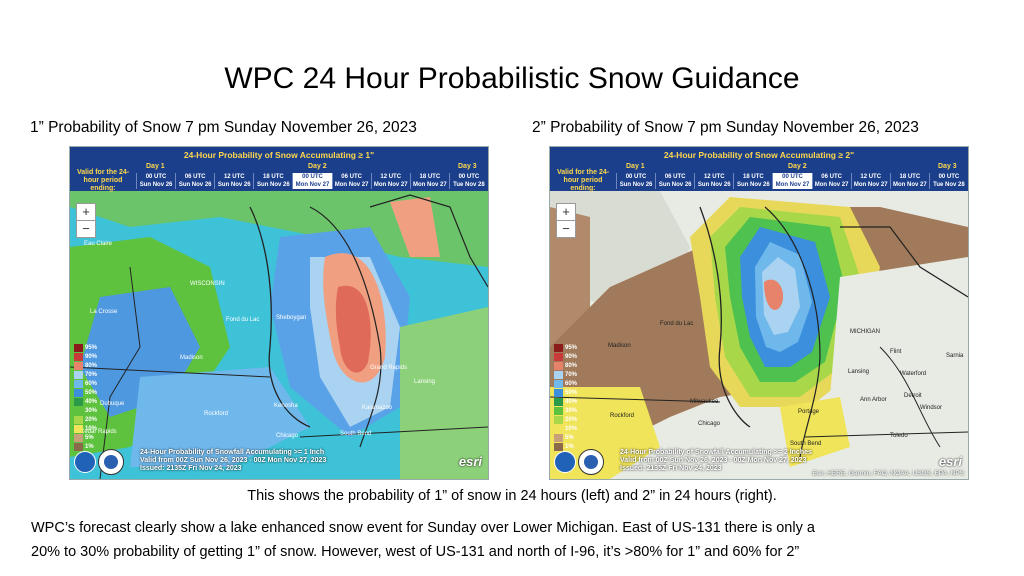 This screenshot has height=576, width=1024. What do you see at coordinates (91, 419) in the screenshot?
I see `legend-label: 20%` at bounding box center [91, 419].